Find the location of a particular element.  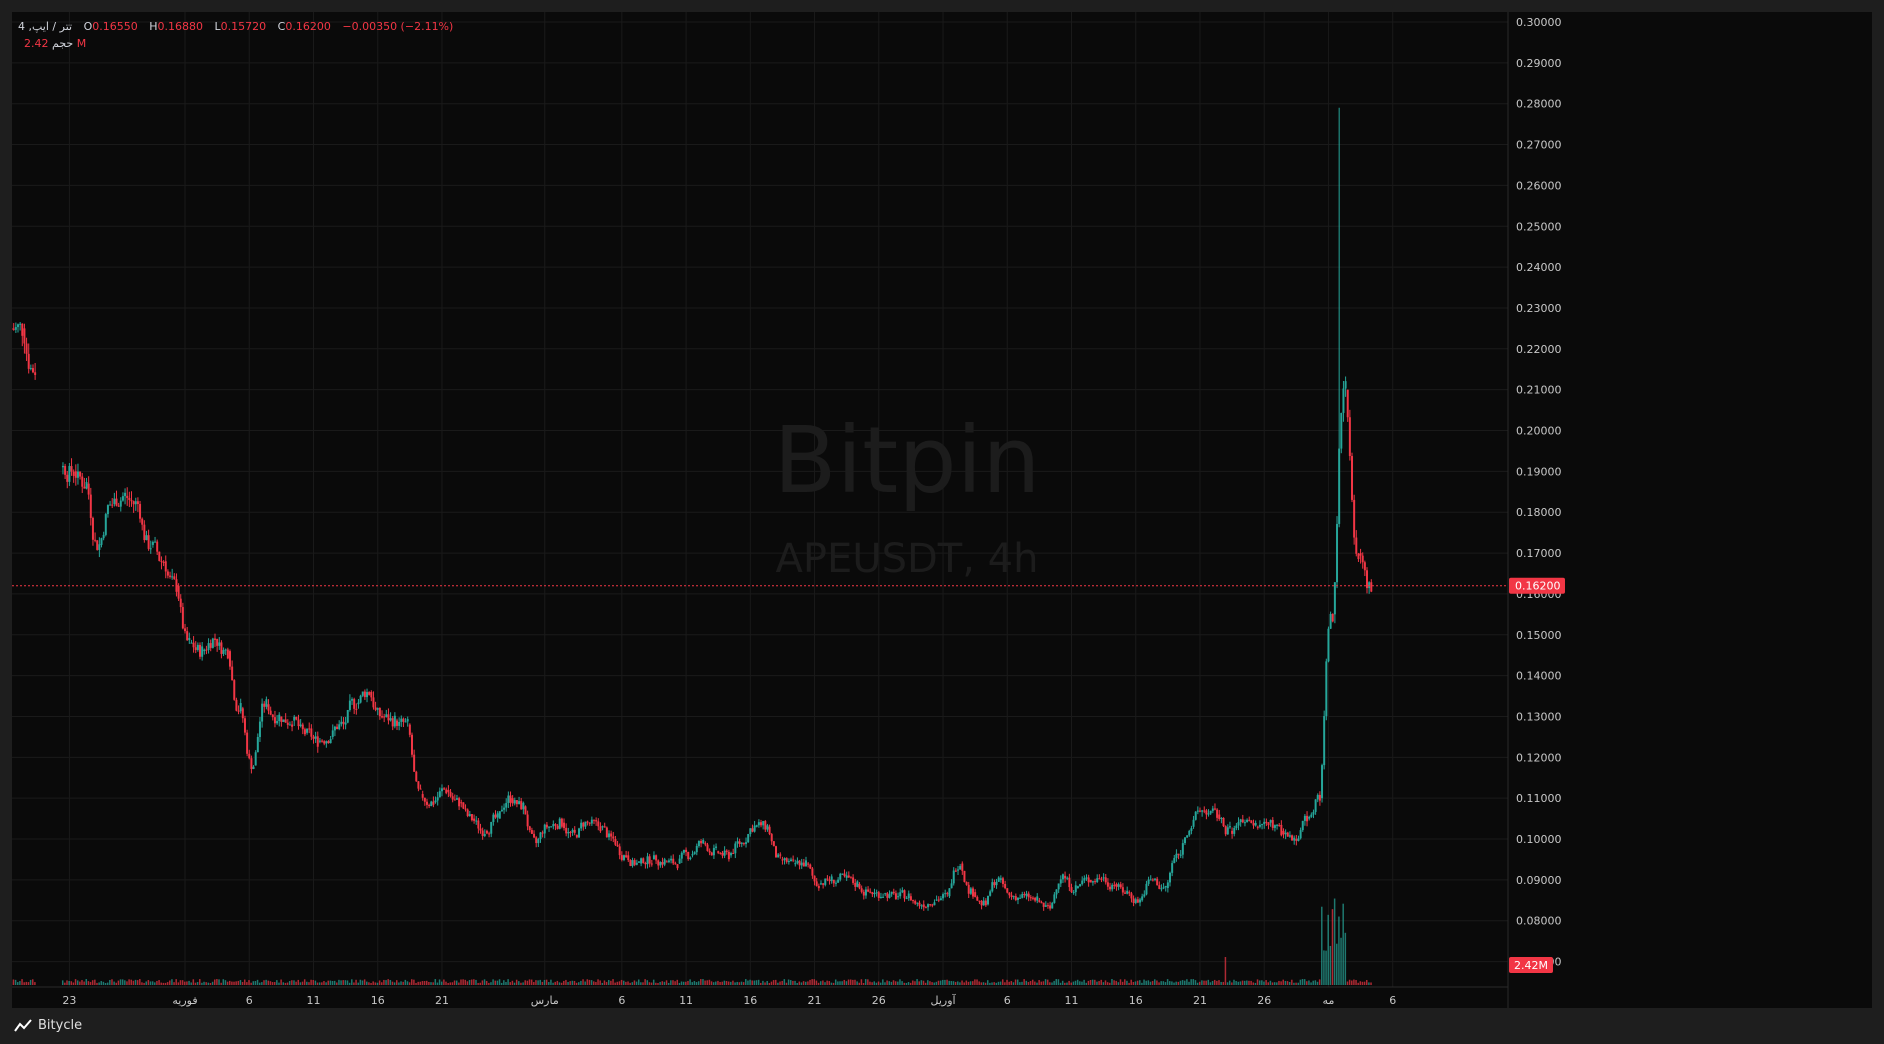

last-price-label: 0.16200 is located at coordinates (1538, 586).